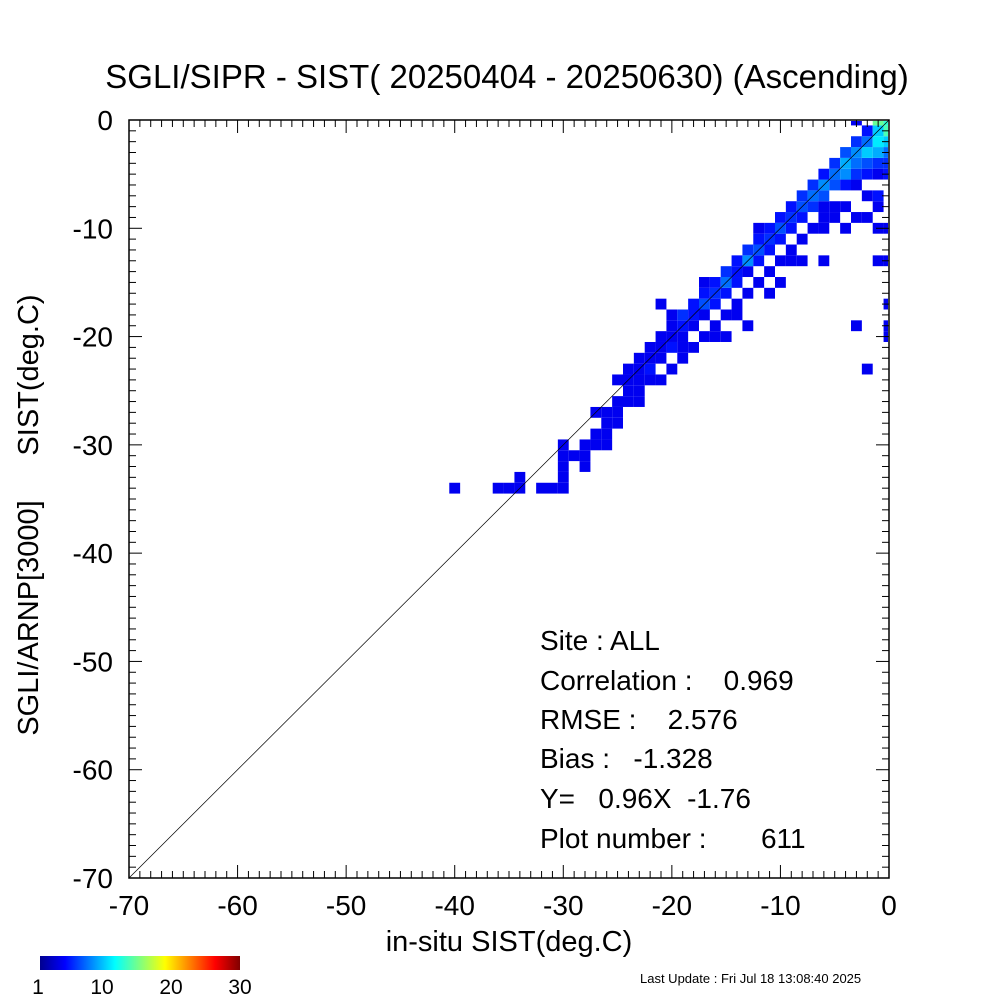  I want to click on x-tick-label: -50, so click(346, 905).